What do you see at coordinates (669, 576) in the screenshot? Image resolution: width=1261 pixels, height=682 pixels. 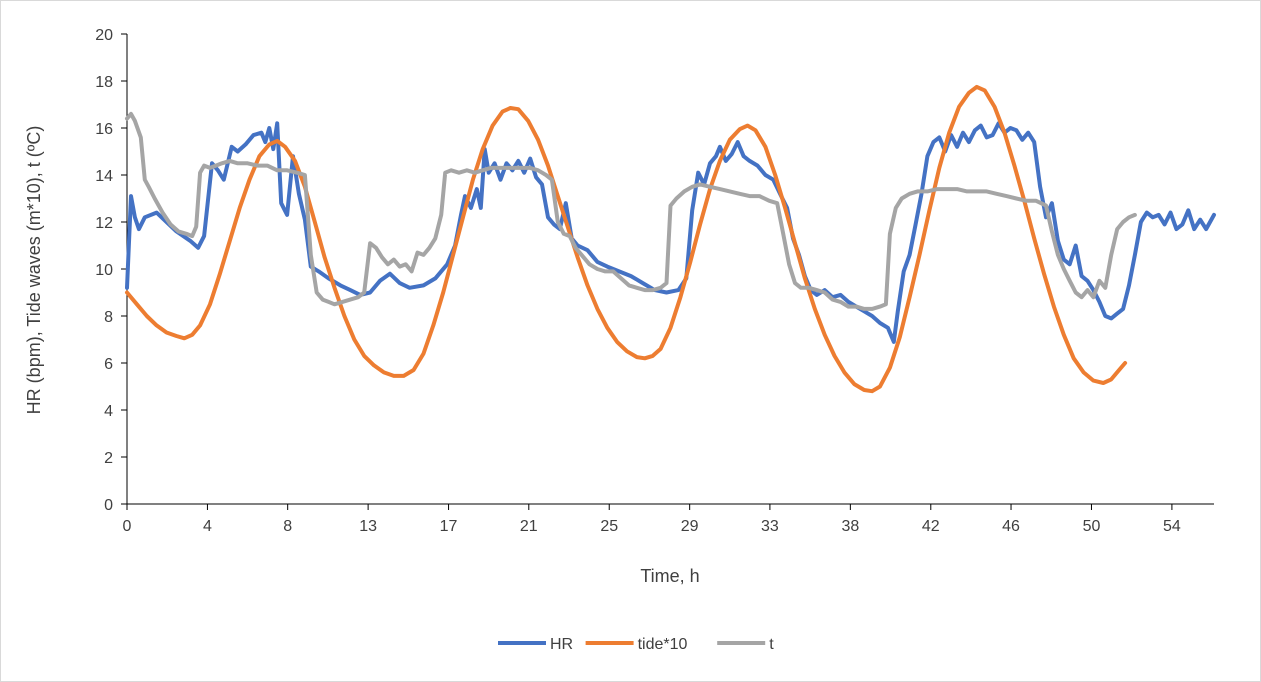 I see `x-axis-title: Time, h` at bounding box center [669, 576].